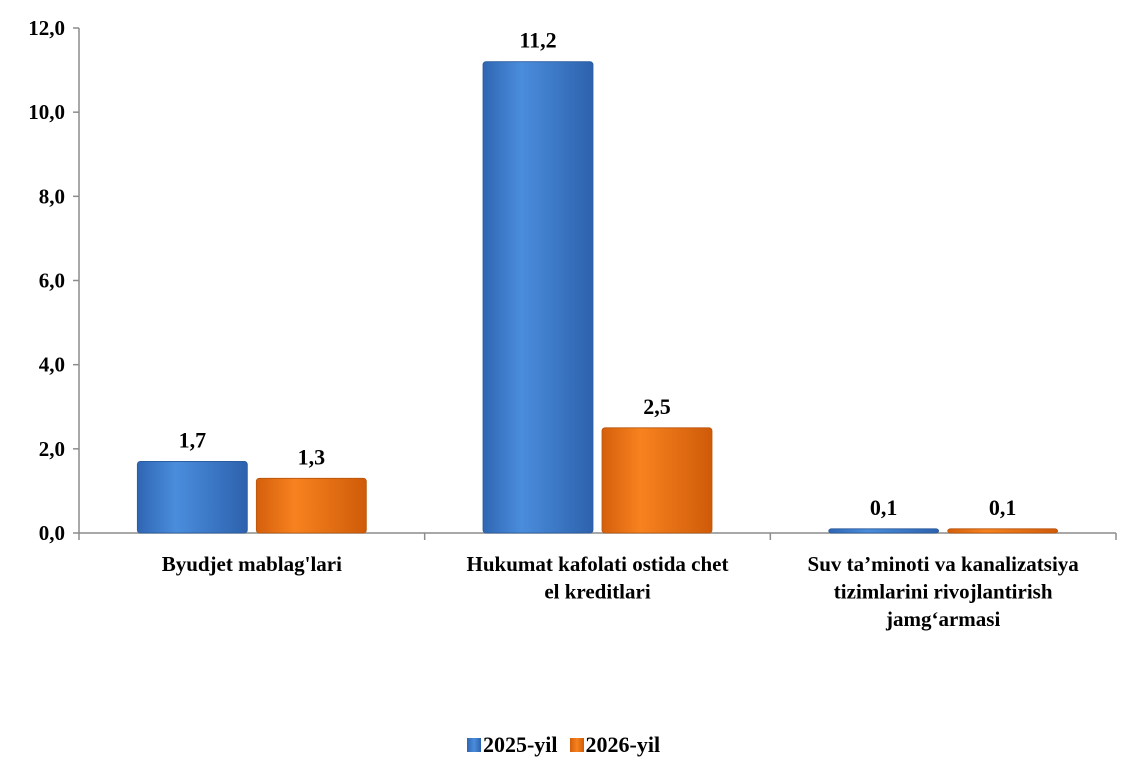 The width and height of the screenshot is (1127, 783). I want to click on data-label: 2,5, so click(657, 406).